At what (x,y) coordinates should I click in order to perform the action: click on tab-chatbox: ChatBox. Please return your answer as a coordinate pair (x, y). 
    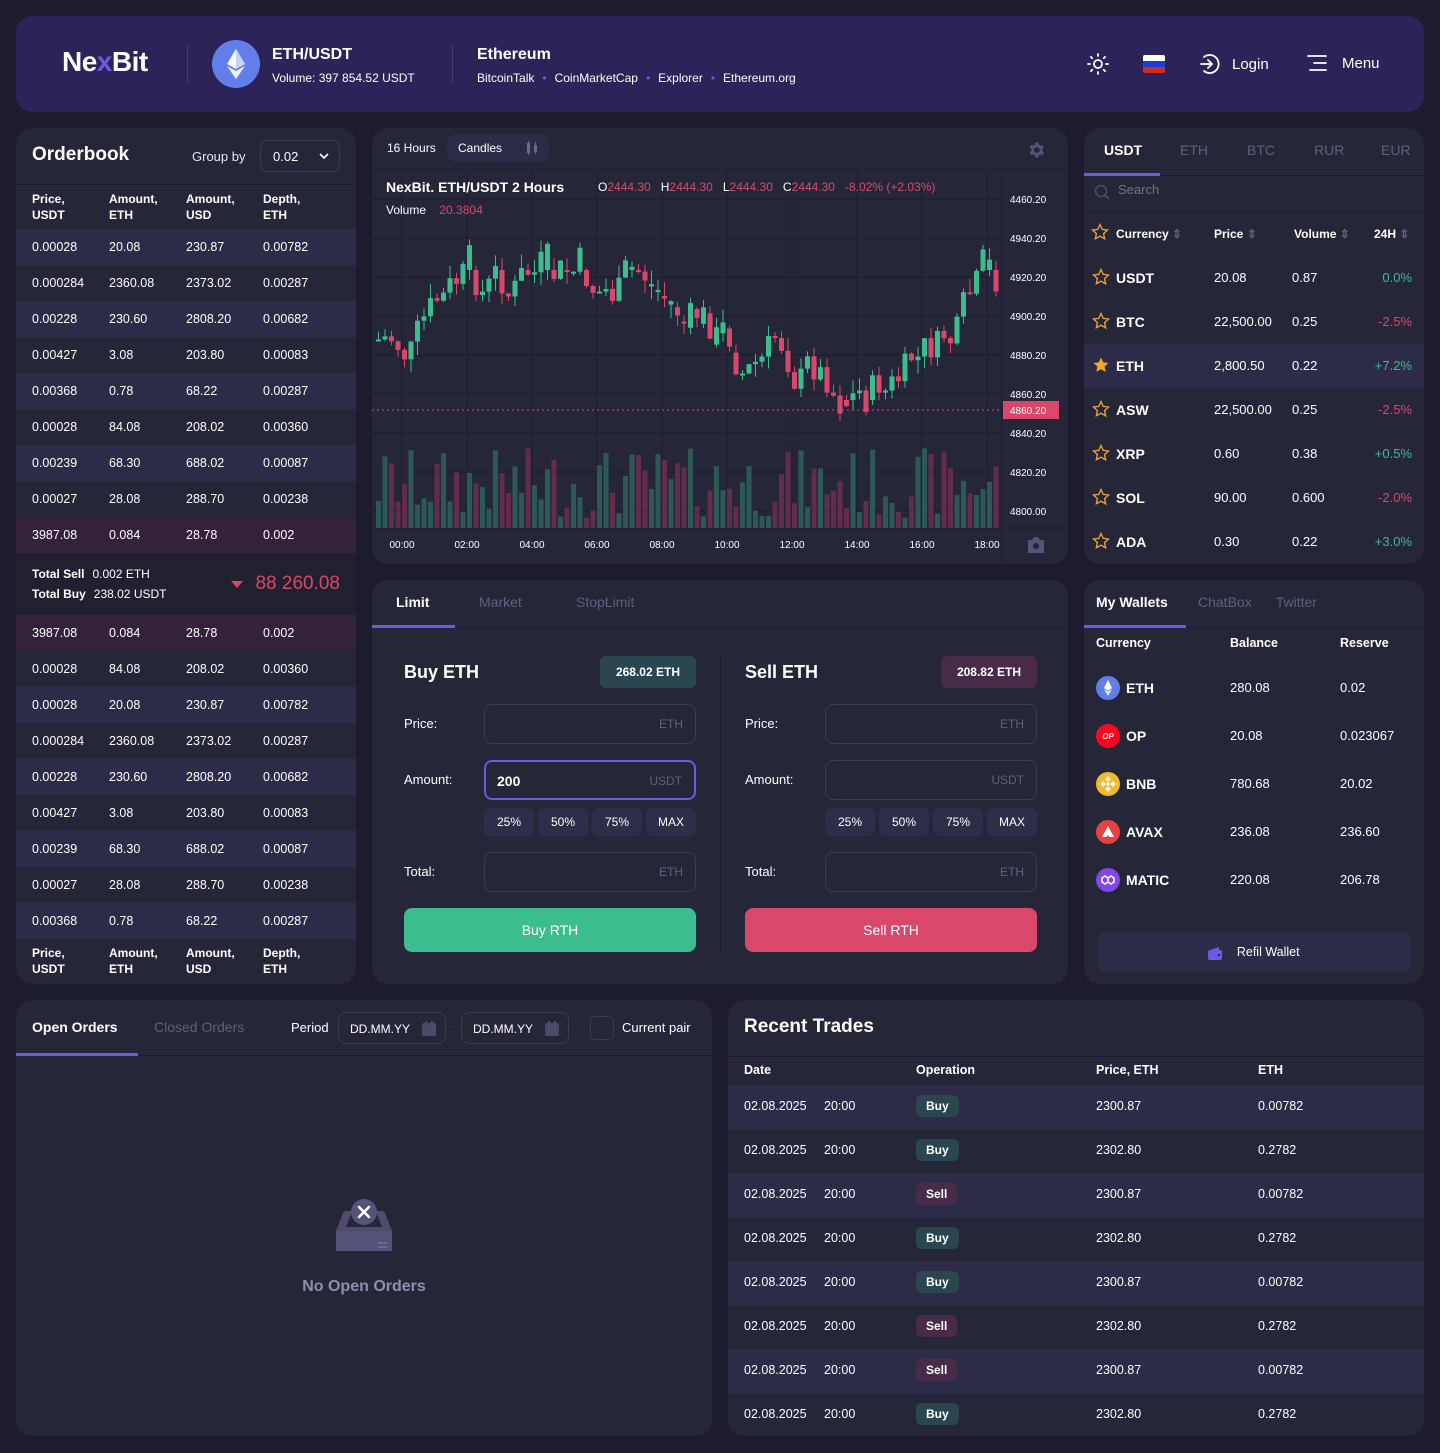
    Looking at the image, I should click on (1225, 602).